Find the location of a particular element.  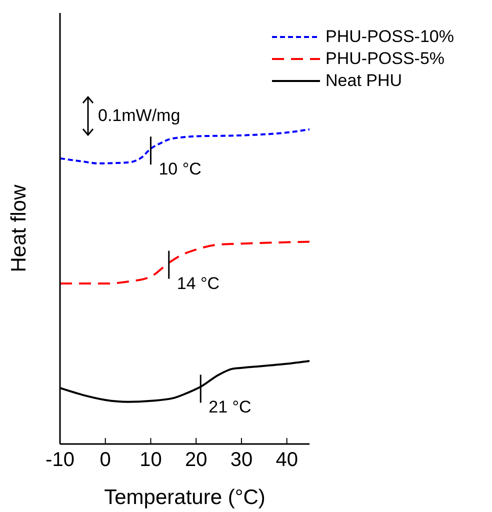

annotation: 21 °C is located at coordinates (230, 407).